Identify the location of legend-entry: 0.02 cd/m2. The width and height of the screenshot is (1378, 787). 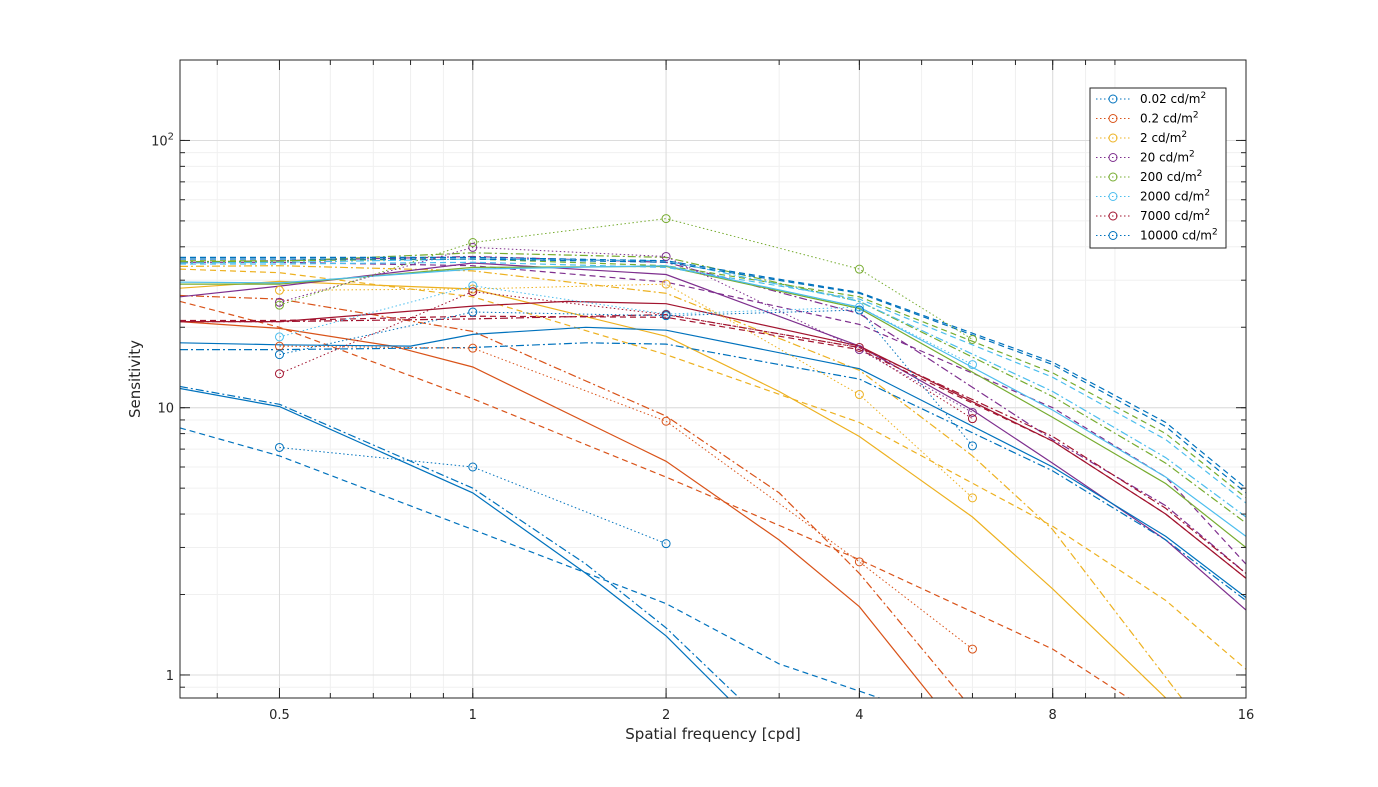
(1173, 98).